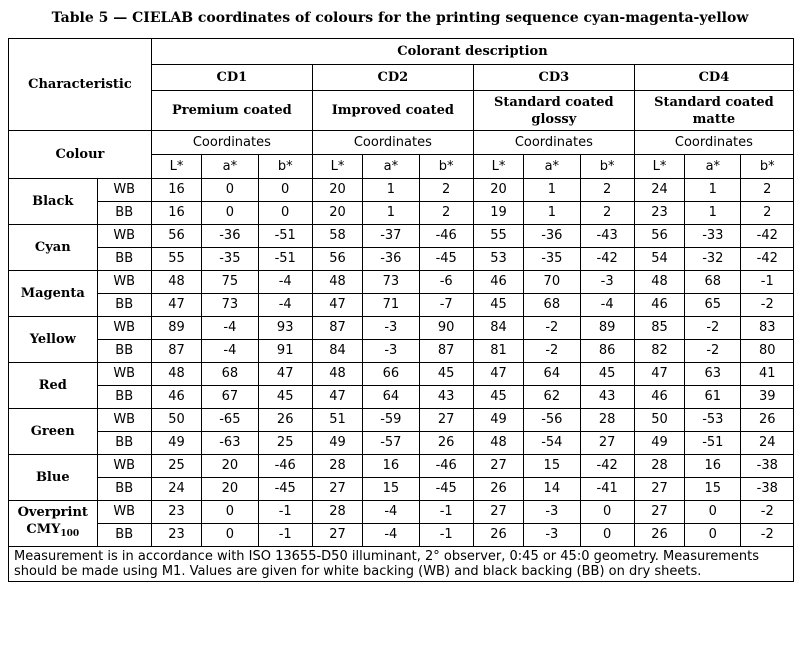  What do you see at coordinates (337, 259) in the screenshot?
I see `value-cell: 56` at bounding box center [337, 259].